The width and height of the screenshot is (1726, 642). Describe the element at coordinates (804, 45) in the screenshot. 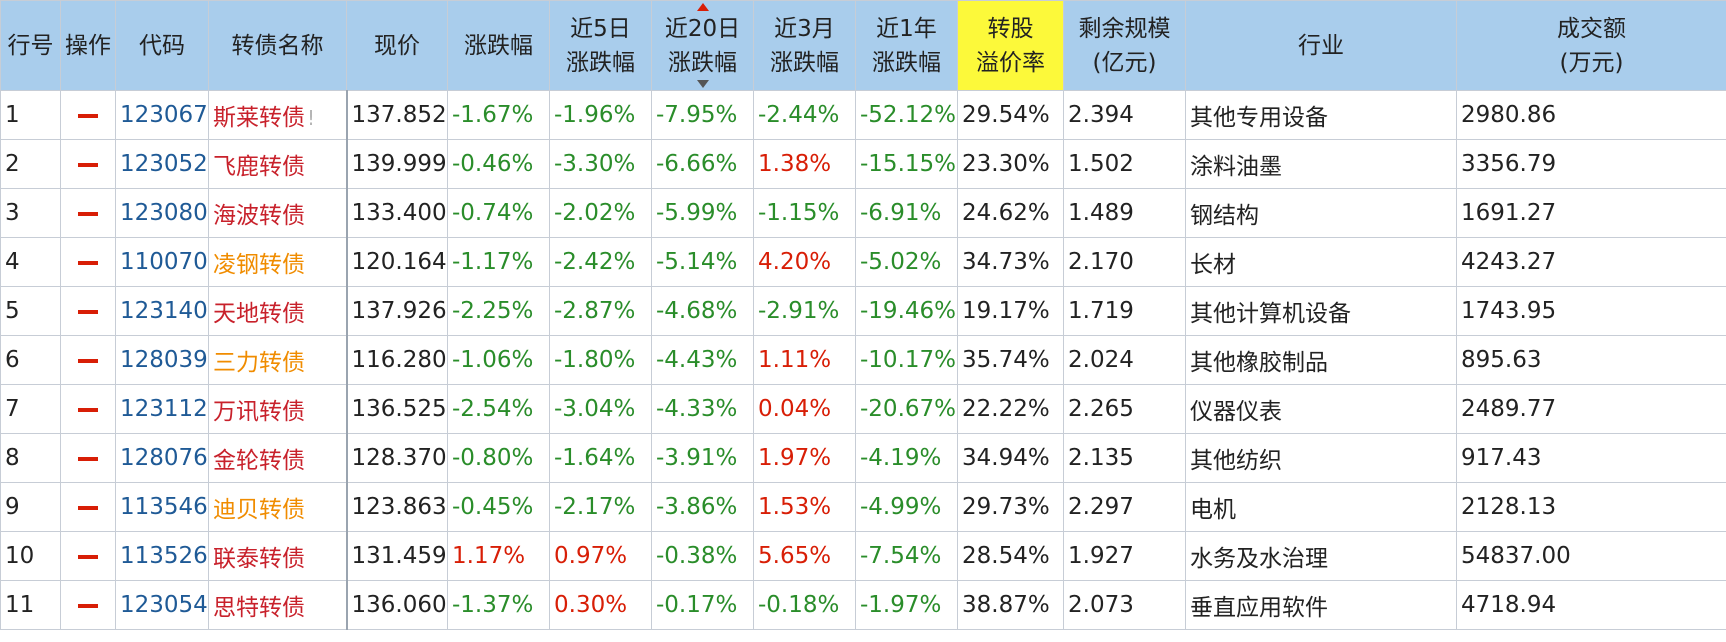

I see `col-header-change-3m: 近3月 涨跌幅` at that location.